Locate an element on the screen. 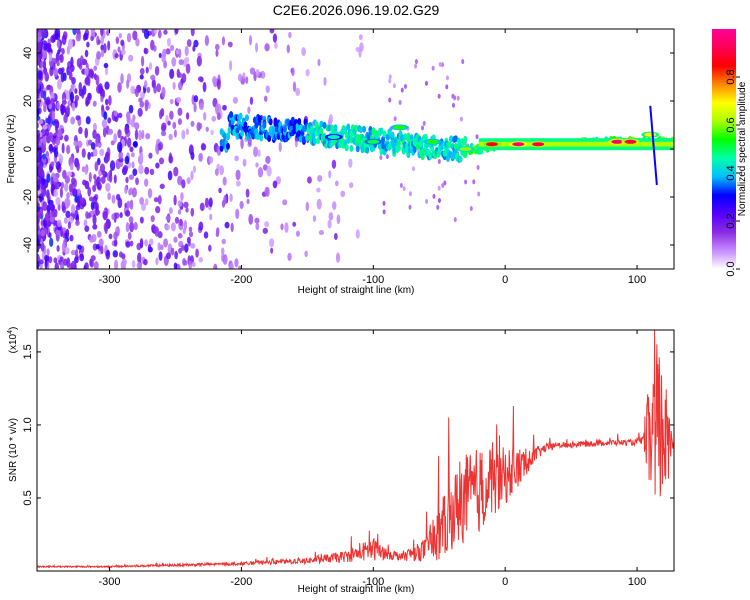  colorbar-tick-label: 0.4 is located at coordinates (731, 172).